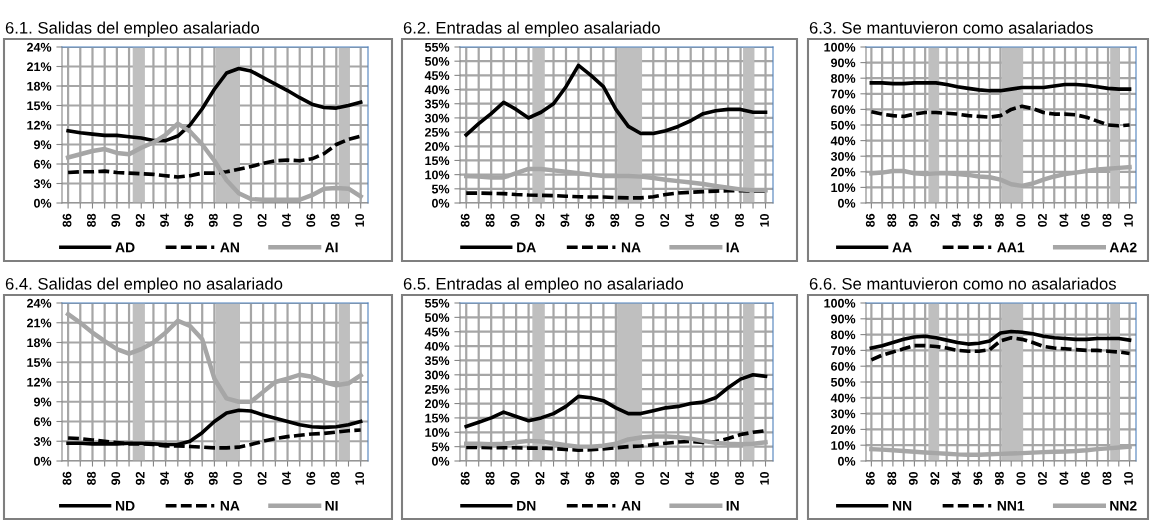 The width and height of the screenshot is (1170, 523). Describe the element at coordinates (1011, 247) in the screenshot. I see `legend-label: AA1` at that location.